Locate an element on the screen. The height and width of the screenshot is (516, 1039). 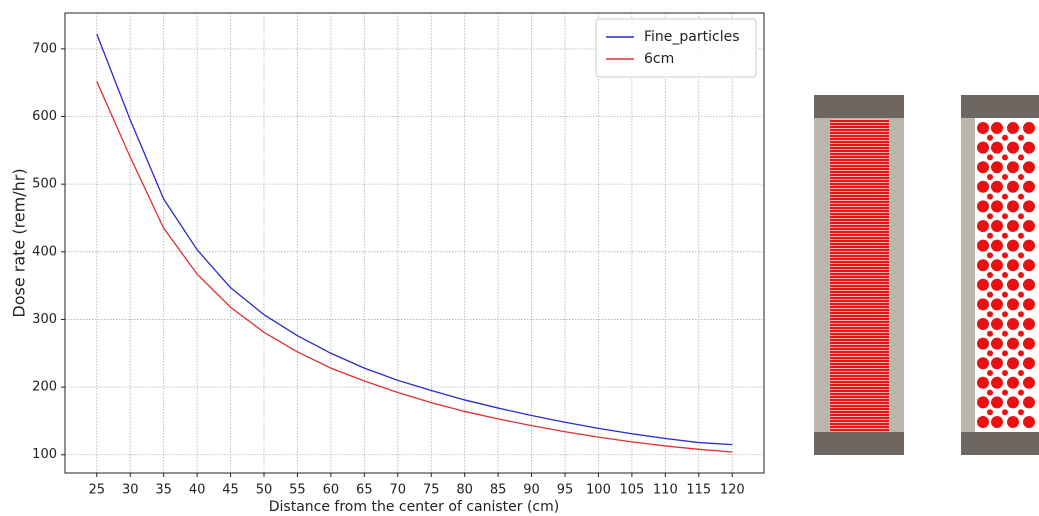
x-tick-label: 60 is located at coordinates (331, 490).